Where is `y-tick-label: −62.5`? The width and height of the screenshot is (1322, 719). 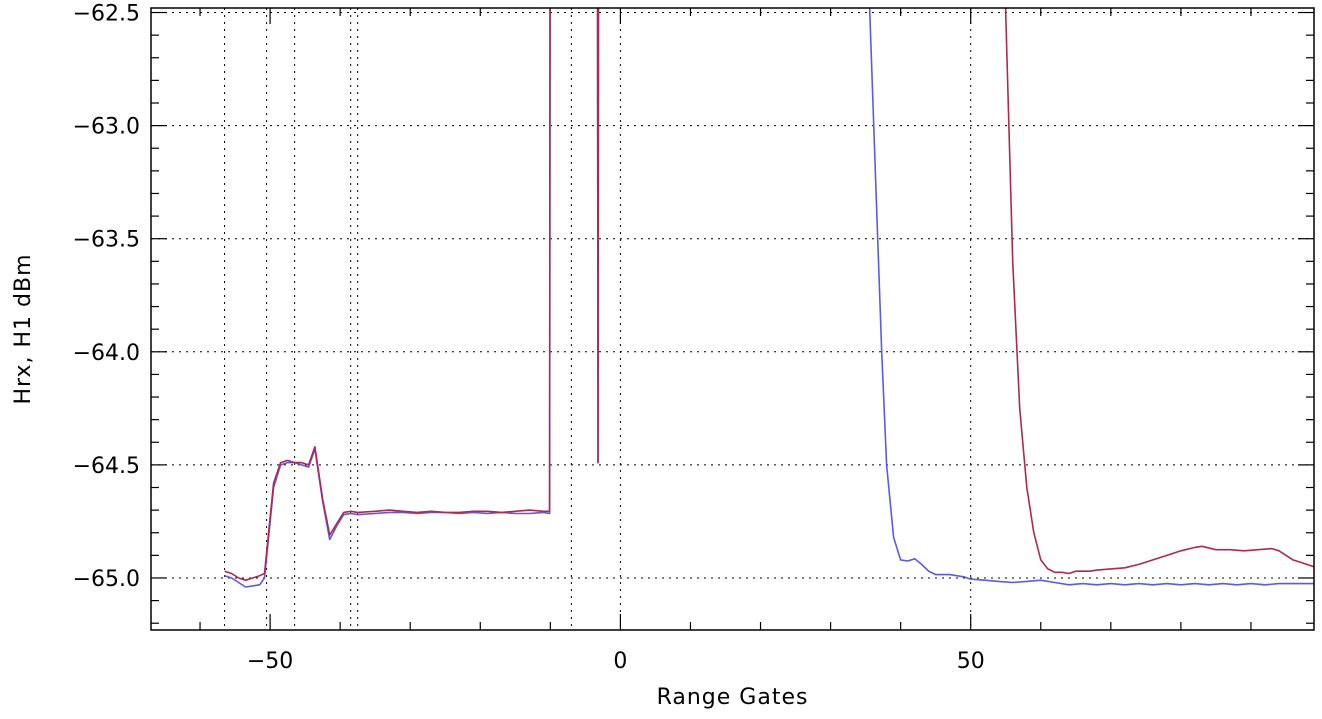
y-tick-label: −62.5 is located at coordinates (106, 14).